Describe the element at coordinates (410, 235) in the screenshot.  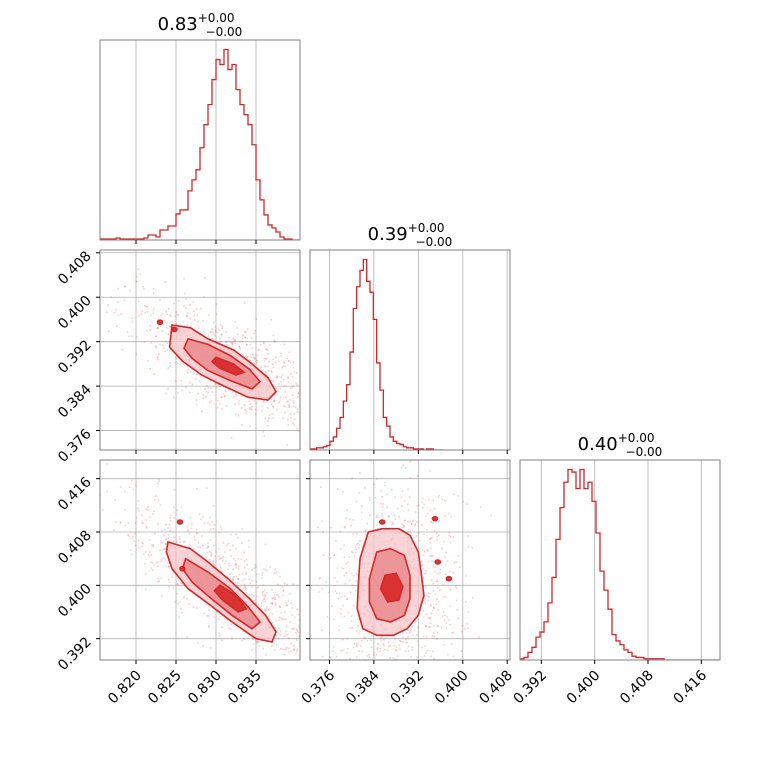
I see `panel-title: 0.39+0.00 −0.00` at that location.